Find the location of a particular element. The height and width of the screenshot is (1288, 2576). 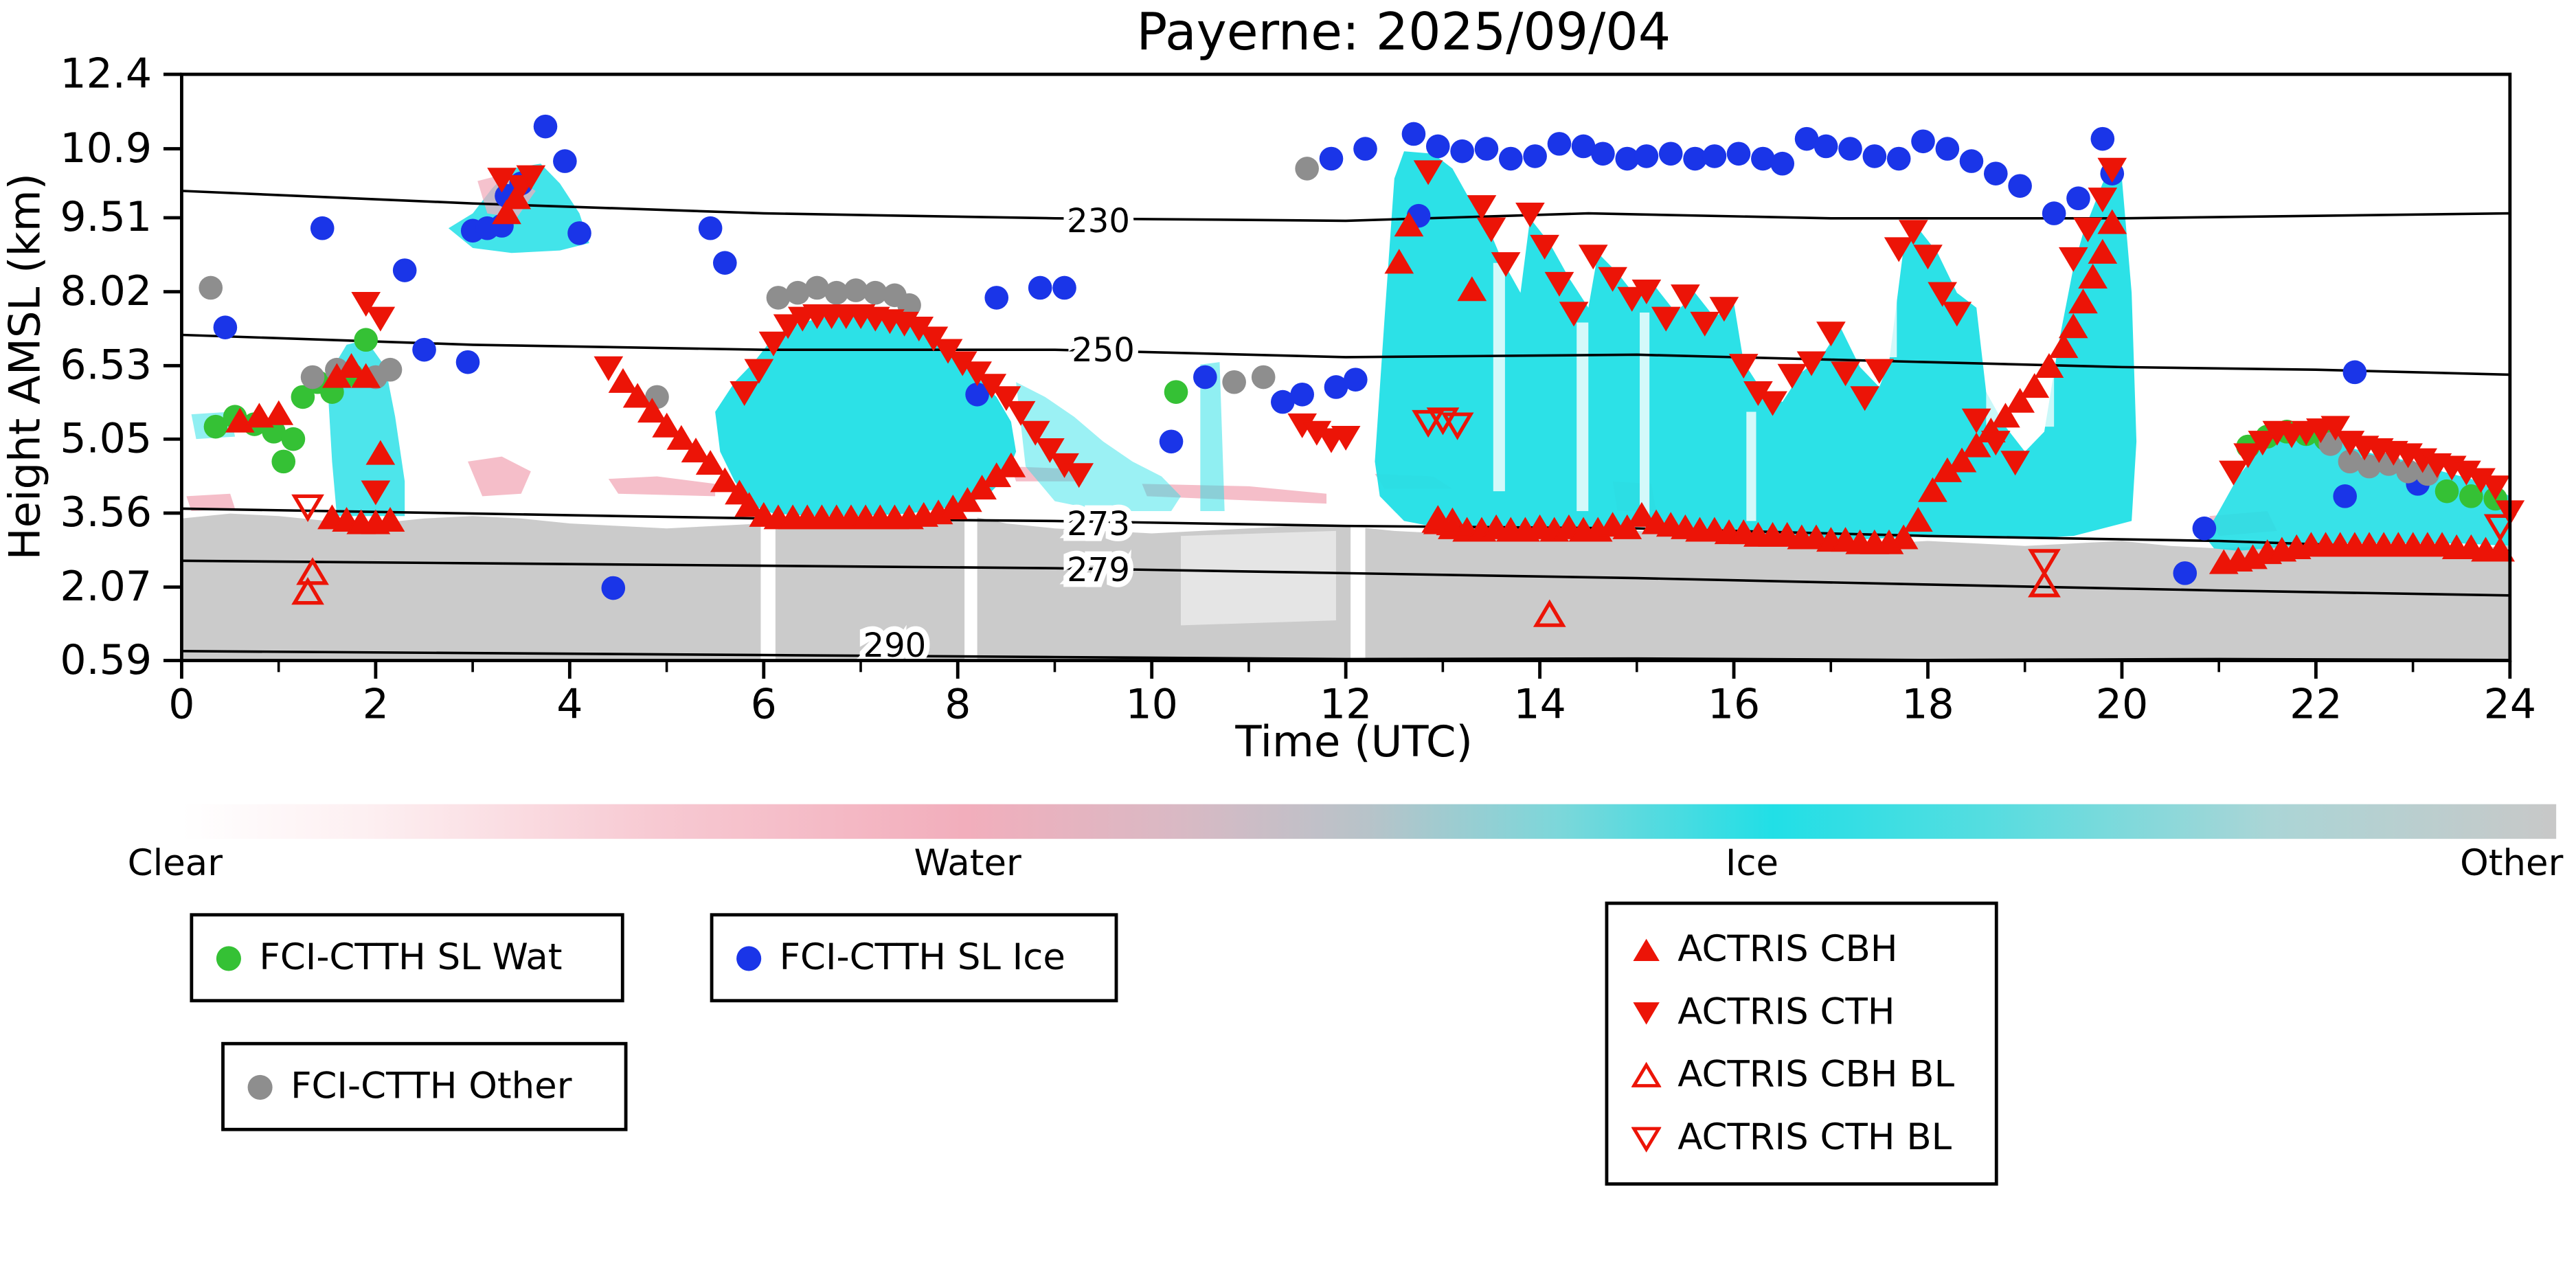

legend-label: FCI-CTTH Other is located at coordinates (431, 1086).